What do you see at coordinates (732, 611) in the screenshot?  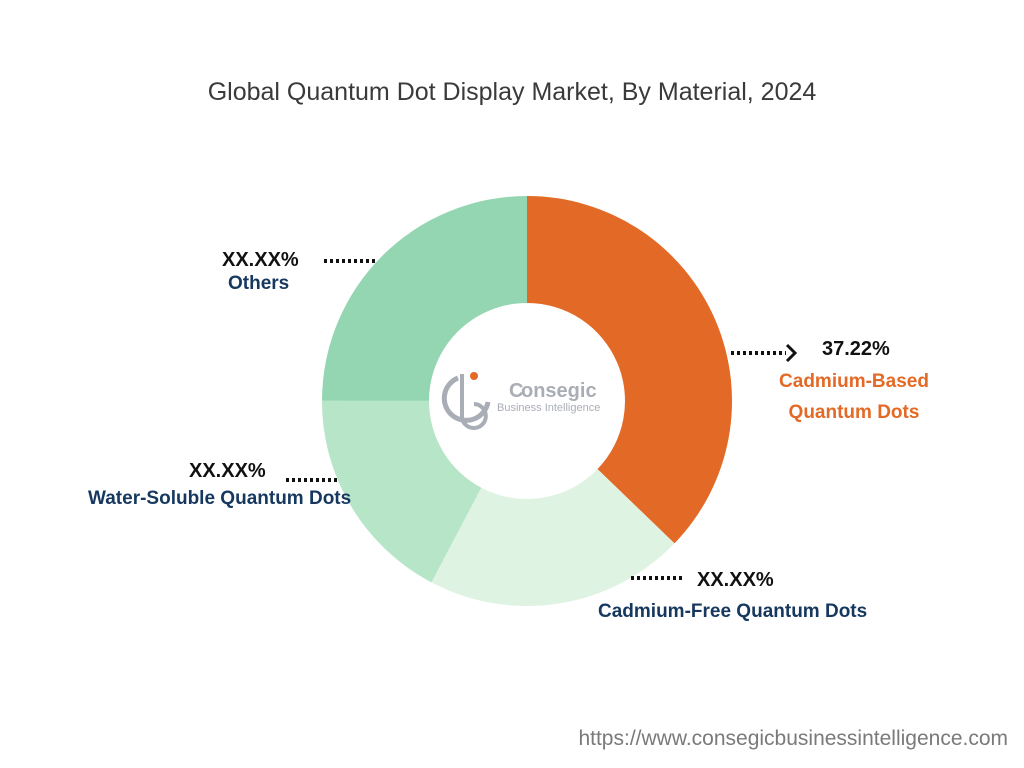 I see `cadmium-free-label: Cadmium-Free Quantum Dots` at bounding box center [732, 611].